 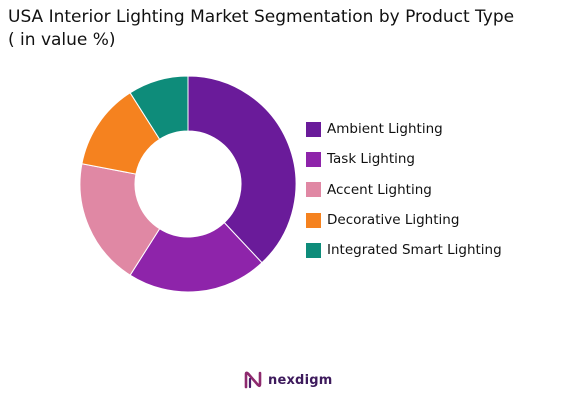 I want to click on donut-slice-task-lighting, so click(x=196, y=257).